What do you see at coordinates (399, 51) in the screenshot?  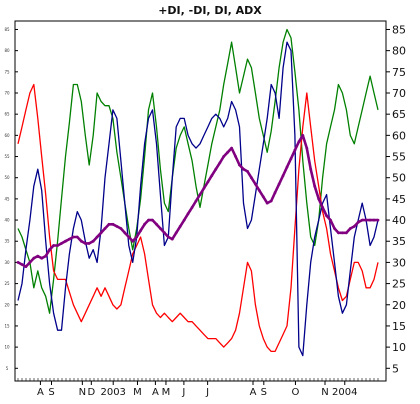 I see `ytick-label-15: 80` at bounding box center [399, 51].